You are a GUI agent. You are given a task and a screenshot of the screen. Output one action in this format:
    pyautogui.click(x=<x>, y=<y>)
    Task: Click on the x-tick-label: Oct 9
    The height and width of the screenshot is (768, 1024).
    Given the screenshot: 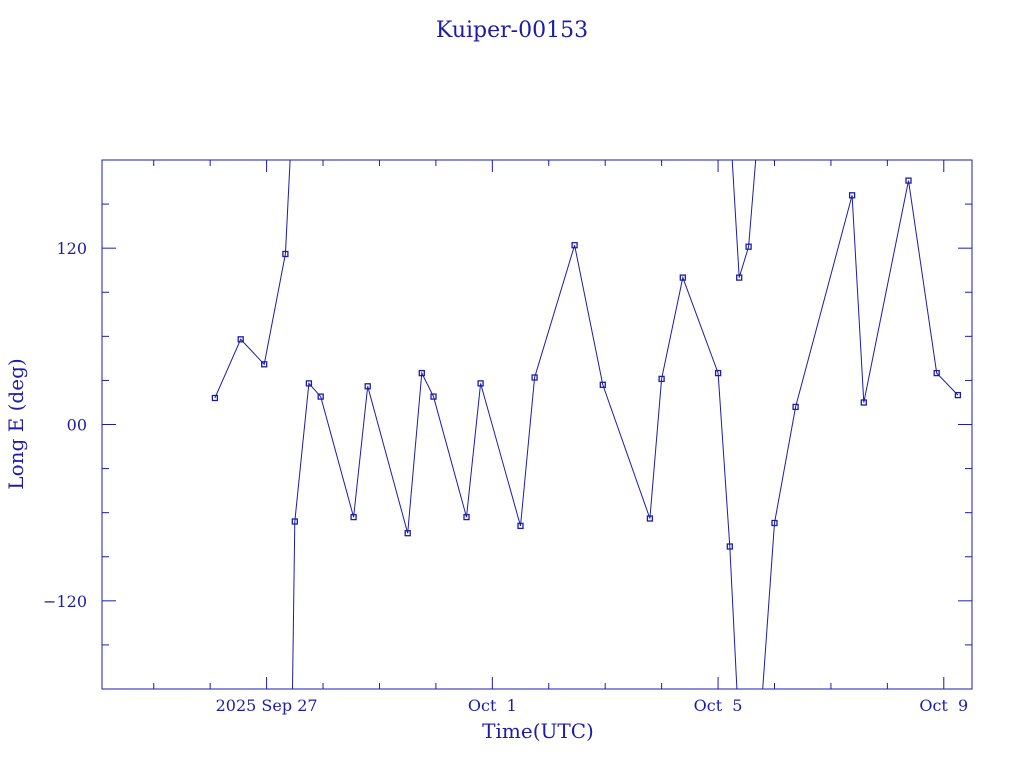 What is the action you would take?
    pyautogui.click(x=943, y=705)
    